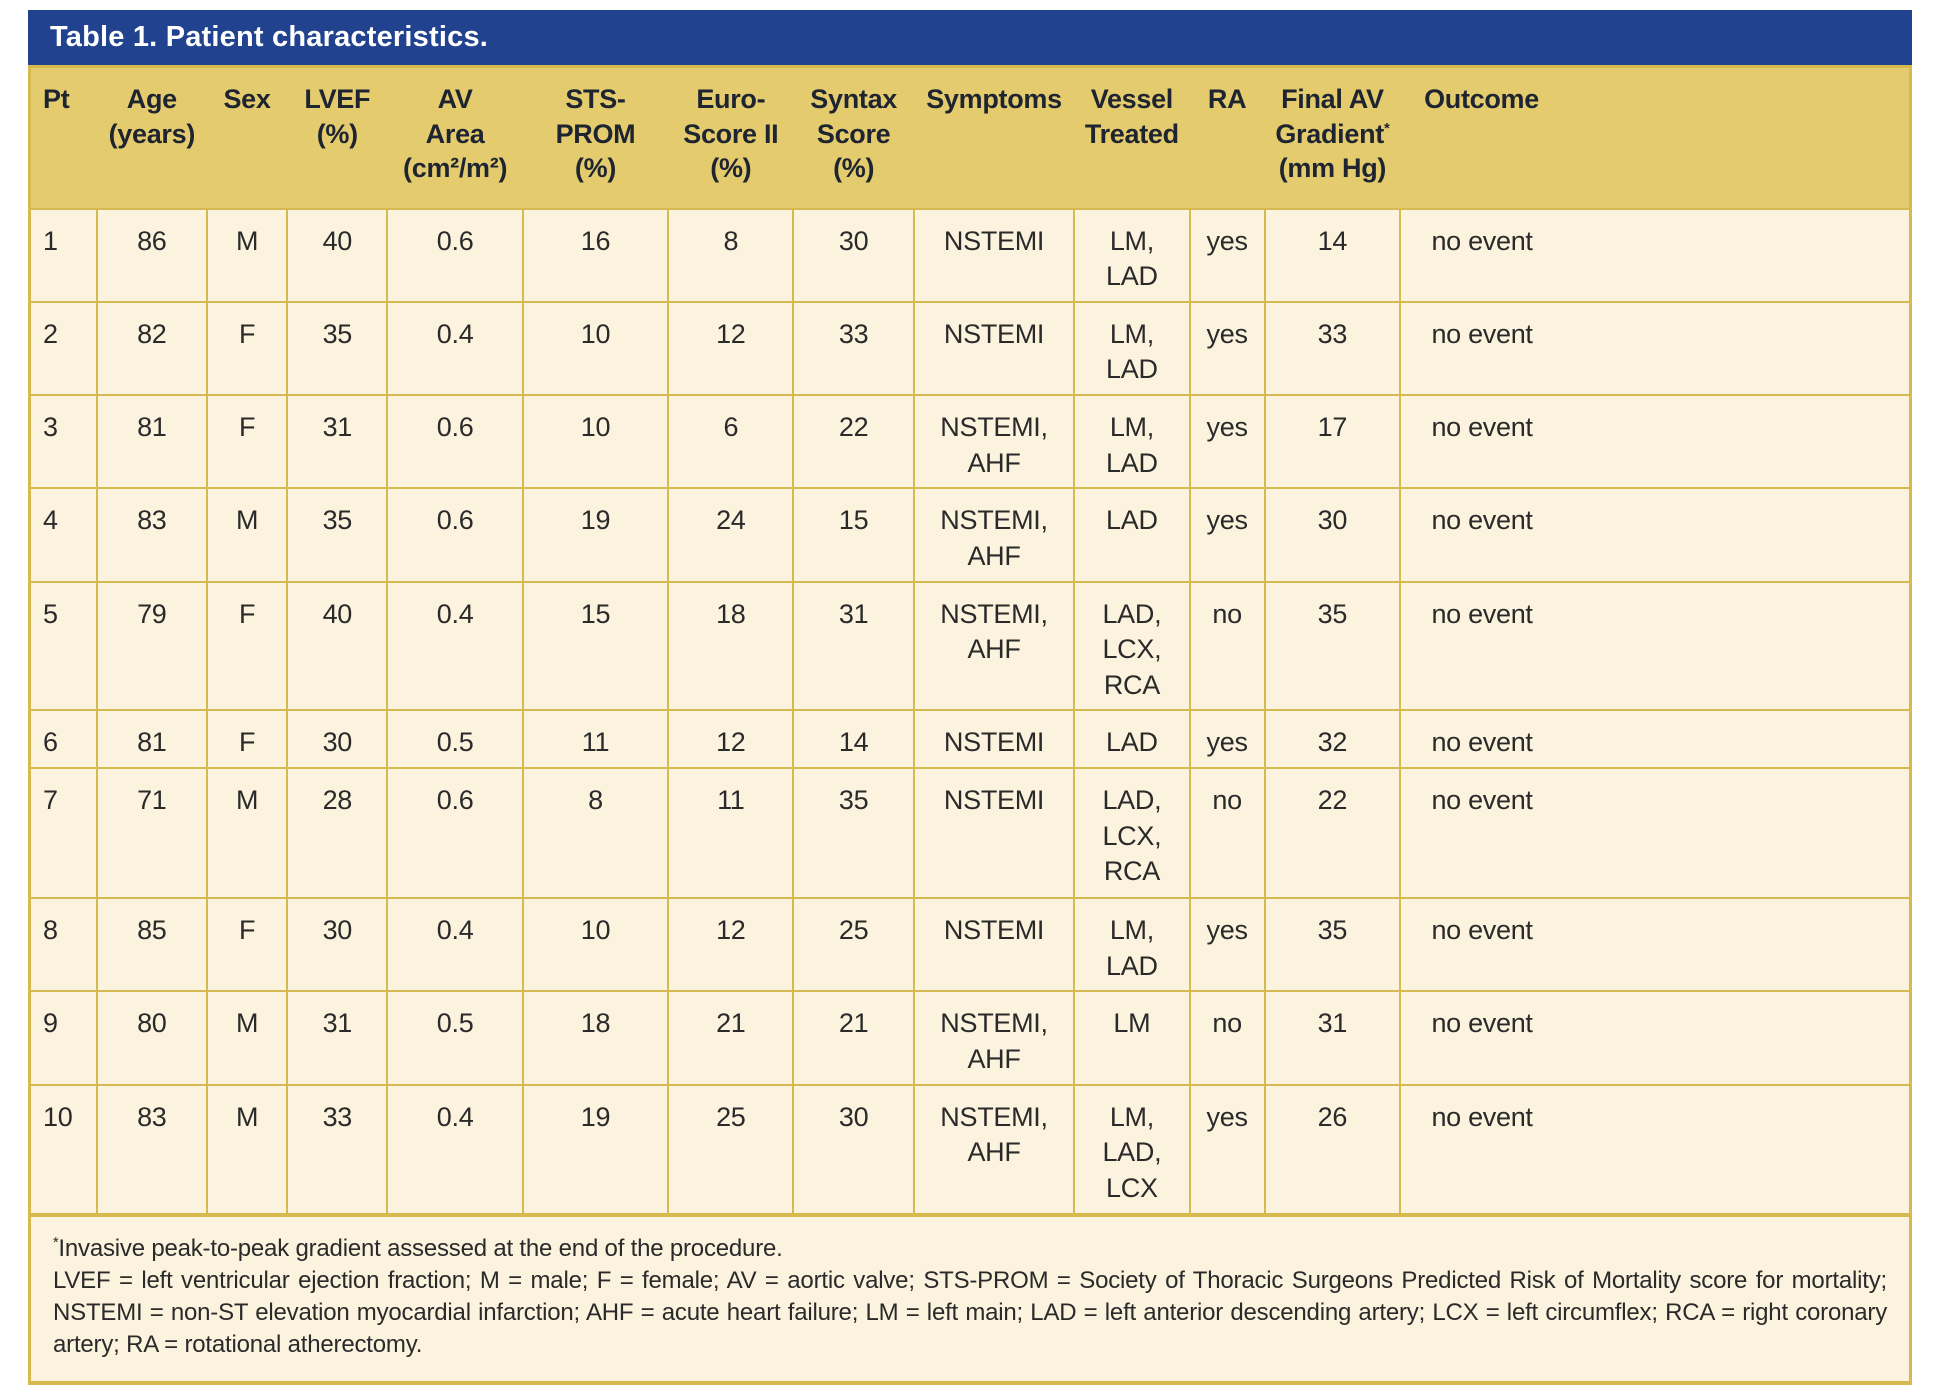  I want to click on cell-lvef: 33, so click(337, 1149).